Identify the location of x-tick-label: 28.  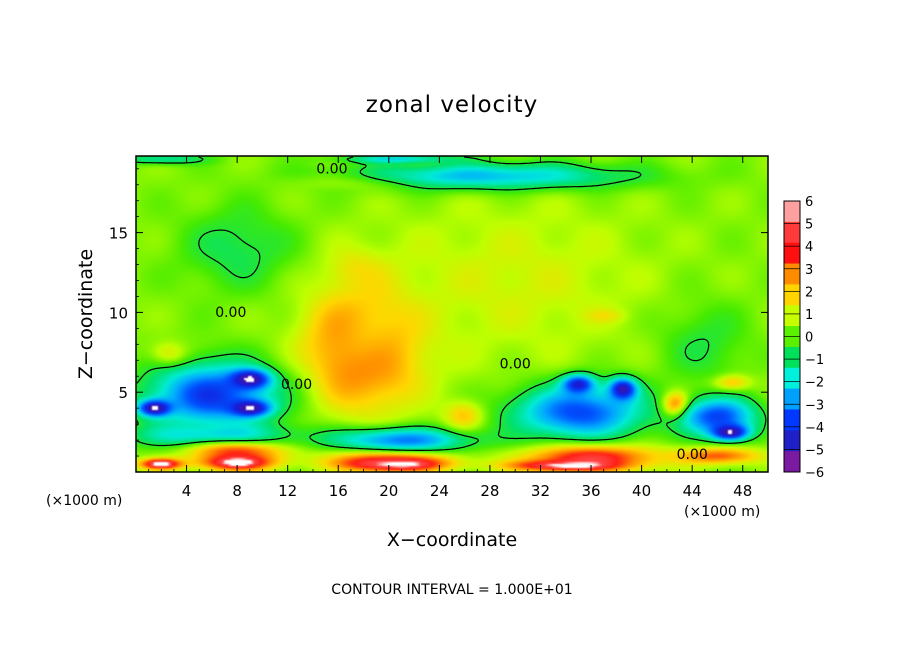
(489, 491).